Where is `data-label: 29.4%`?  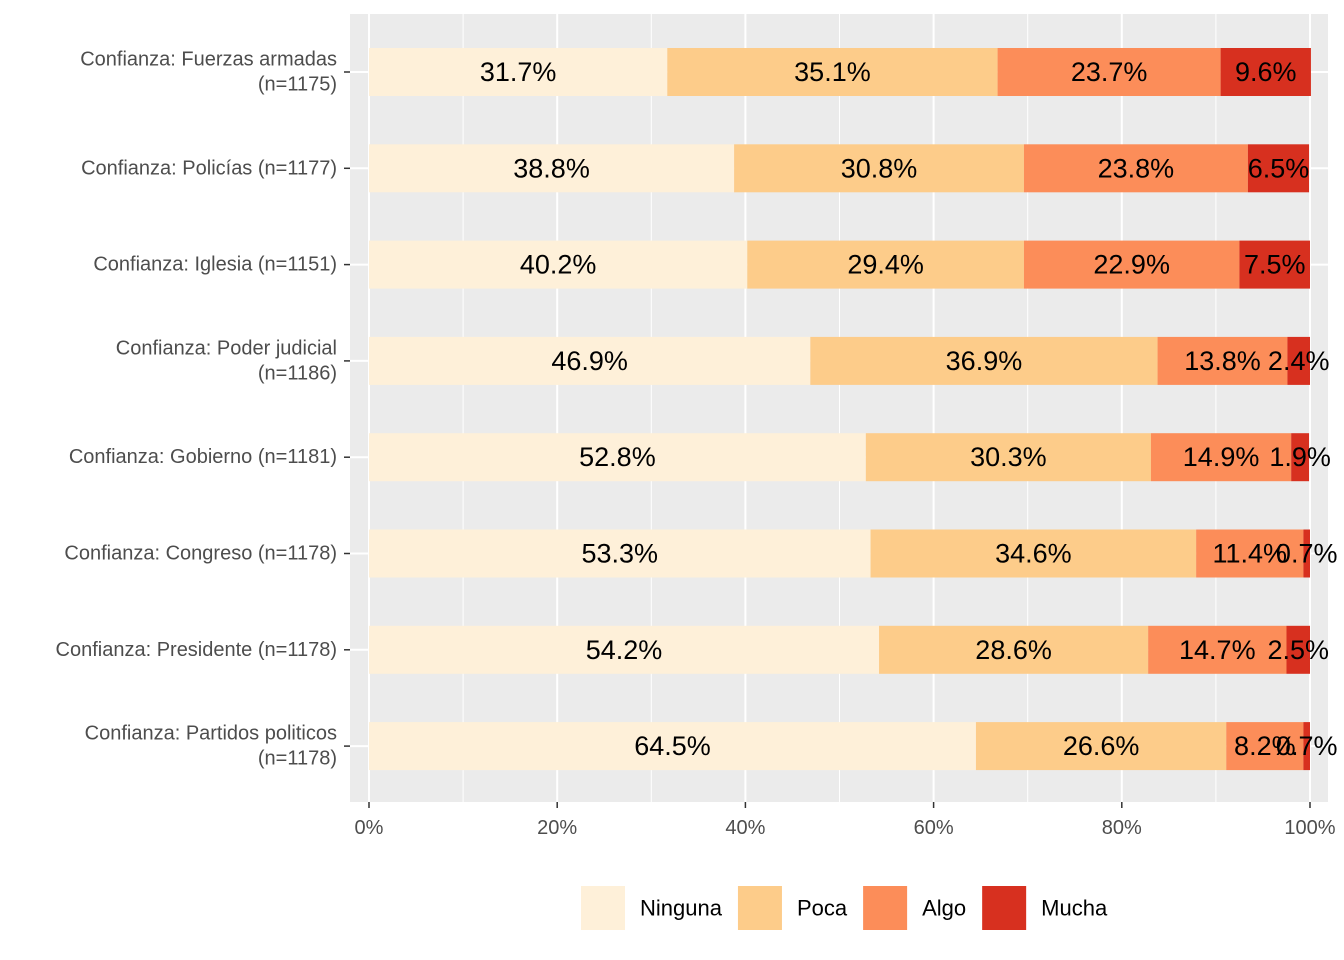
data-label: 29.4% is located at coordinates (885, 265).